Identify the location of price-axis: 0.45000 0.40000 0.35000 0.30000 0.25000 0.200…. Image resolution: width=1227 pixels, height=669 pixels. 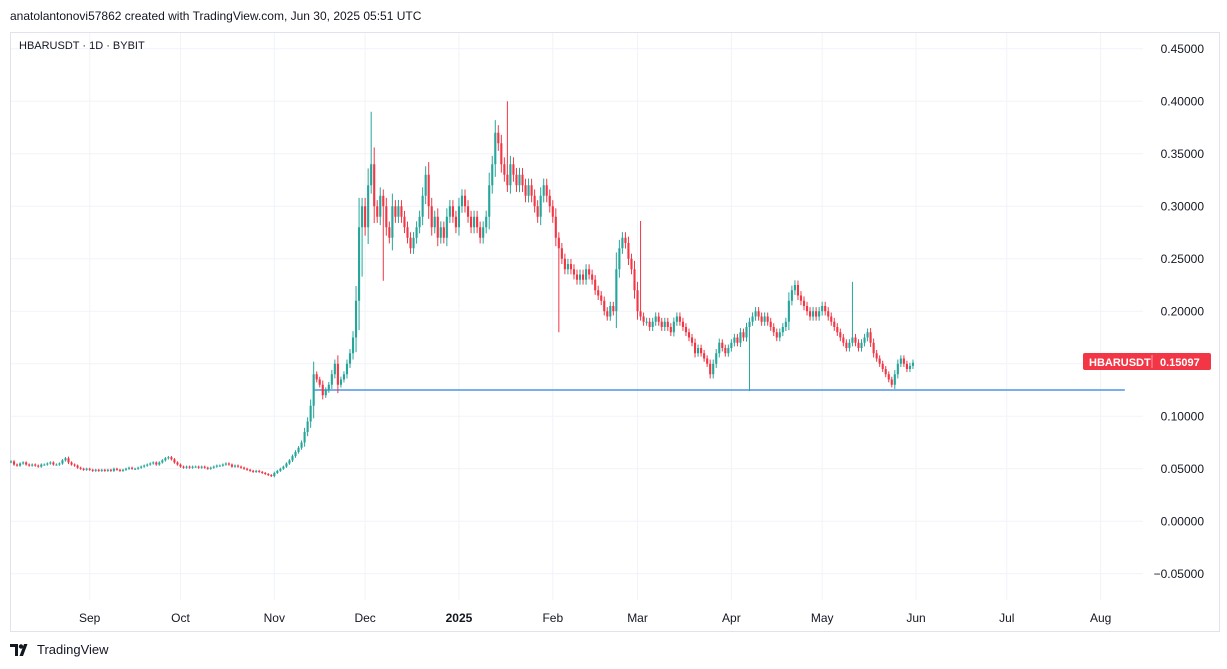
(1179, 311).